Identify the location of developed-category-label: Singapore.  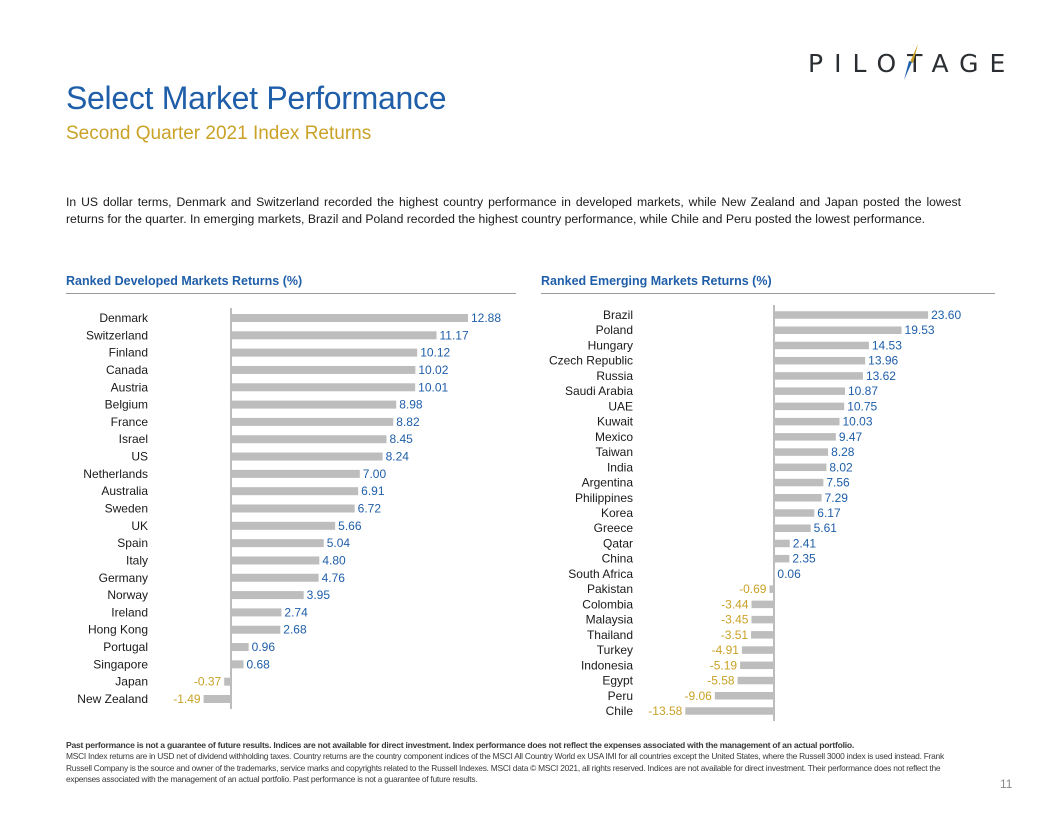
(120, 664).